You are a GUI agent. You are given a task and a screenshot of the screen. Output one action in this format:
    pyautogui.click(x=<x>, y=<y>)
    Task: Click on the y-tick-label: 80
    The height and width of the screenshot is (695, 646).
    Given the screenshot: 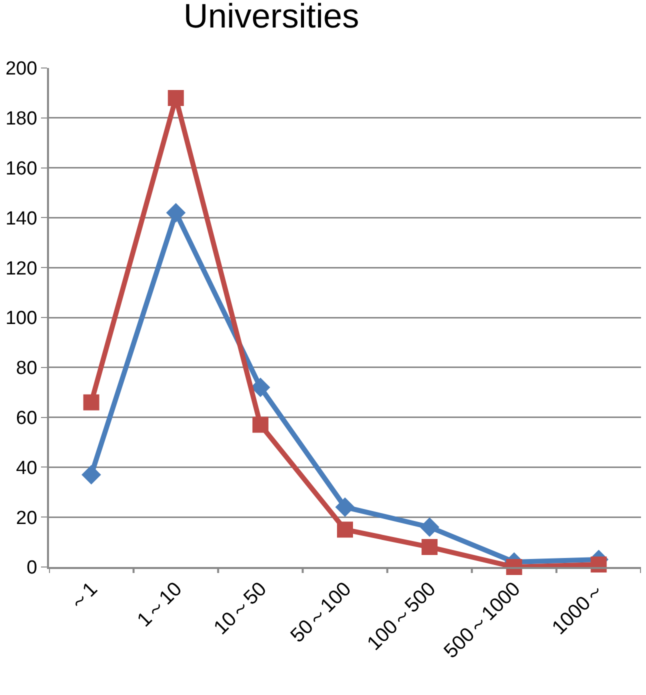 What is the action you would take?
    pyautogui.click(x=27, y=369)
    